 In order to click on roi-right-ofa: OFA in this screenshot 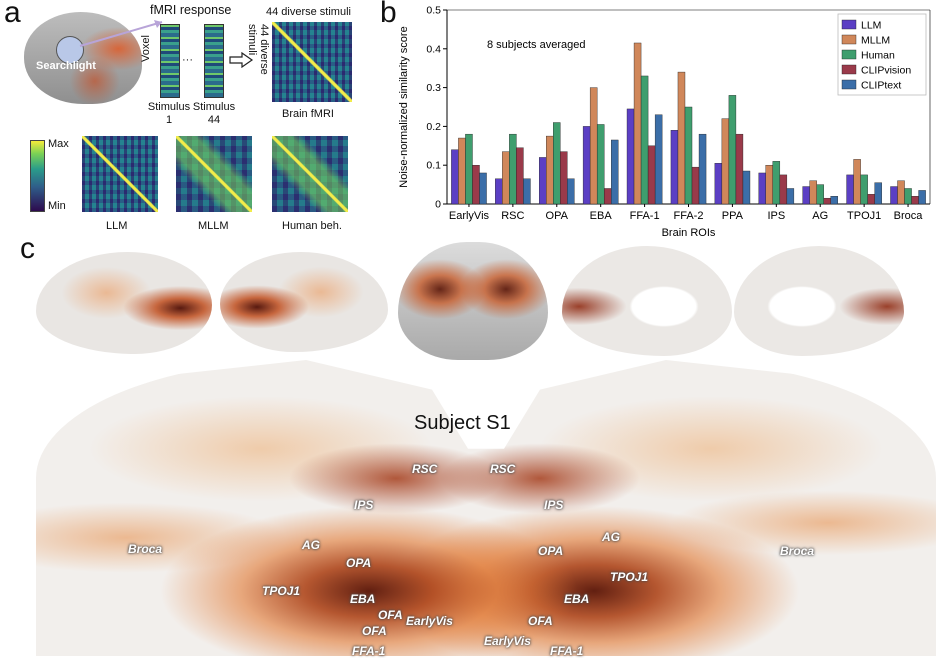, I will do `click(540, 621)`.